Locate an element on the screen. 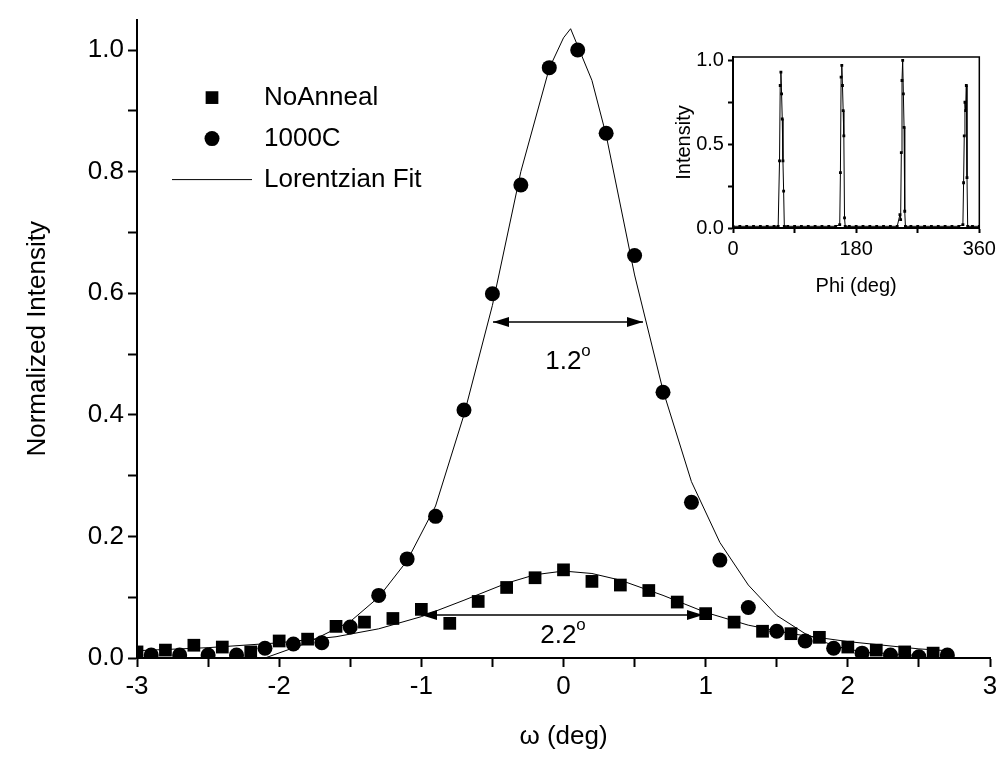 The image size is (1004, 758). x-tick-label: 3 is located at coordinates (990, 684).